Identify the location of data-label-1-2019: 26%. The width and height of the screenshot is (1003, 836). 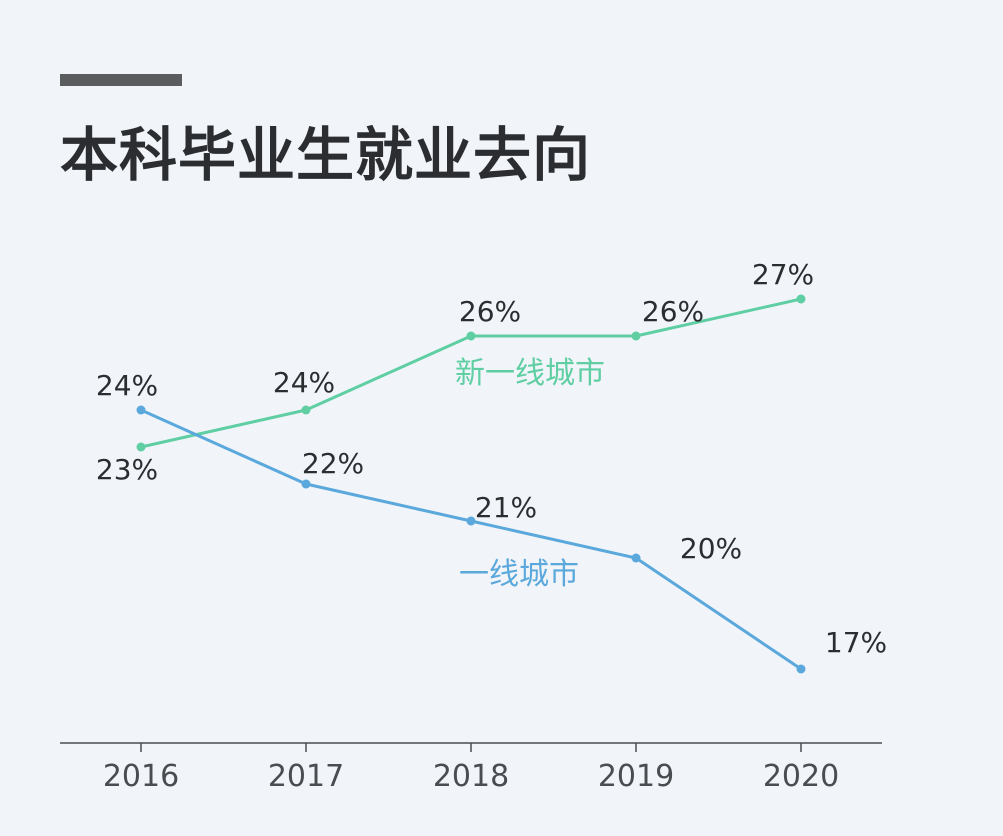
(673, 311).